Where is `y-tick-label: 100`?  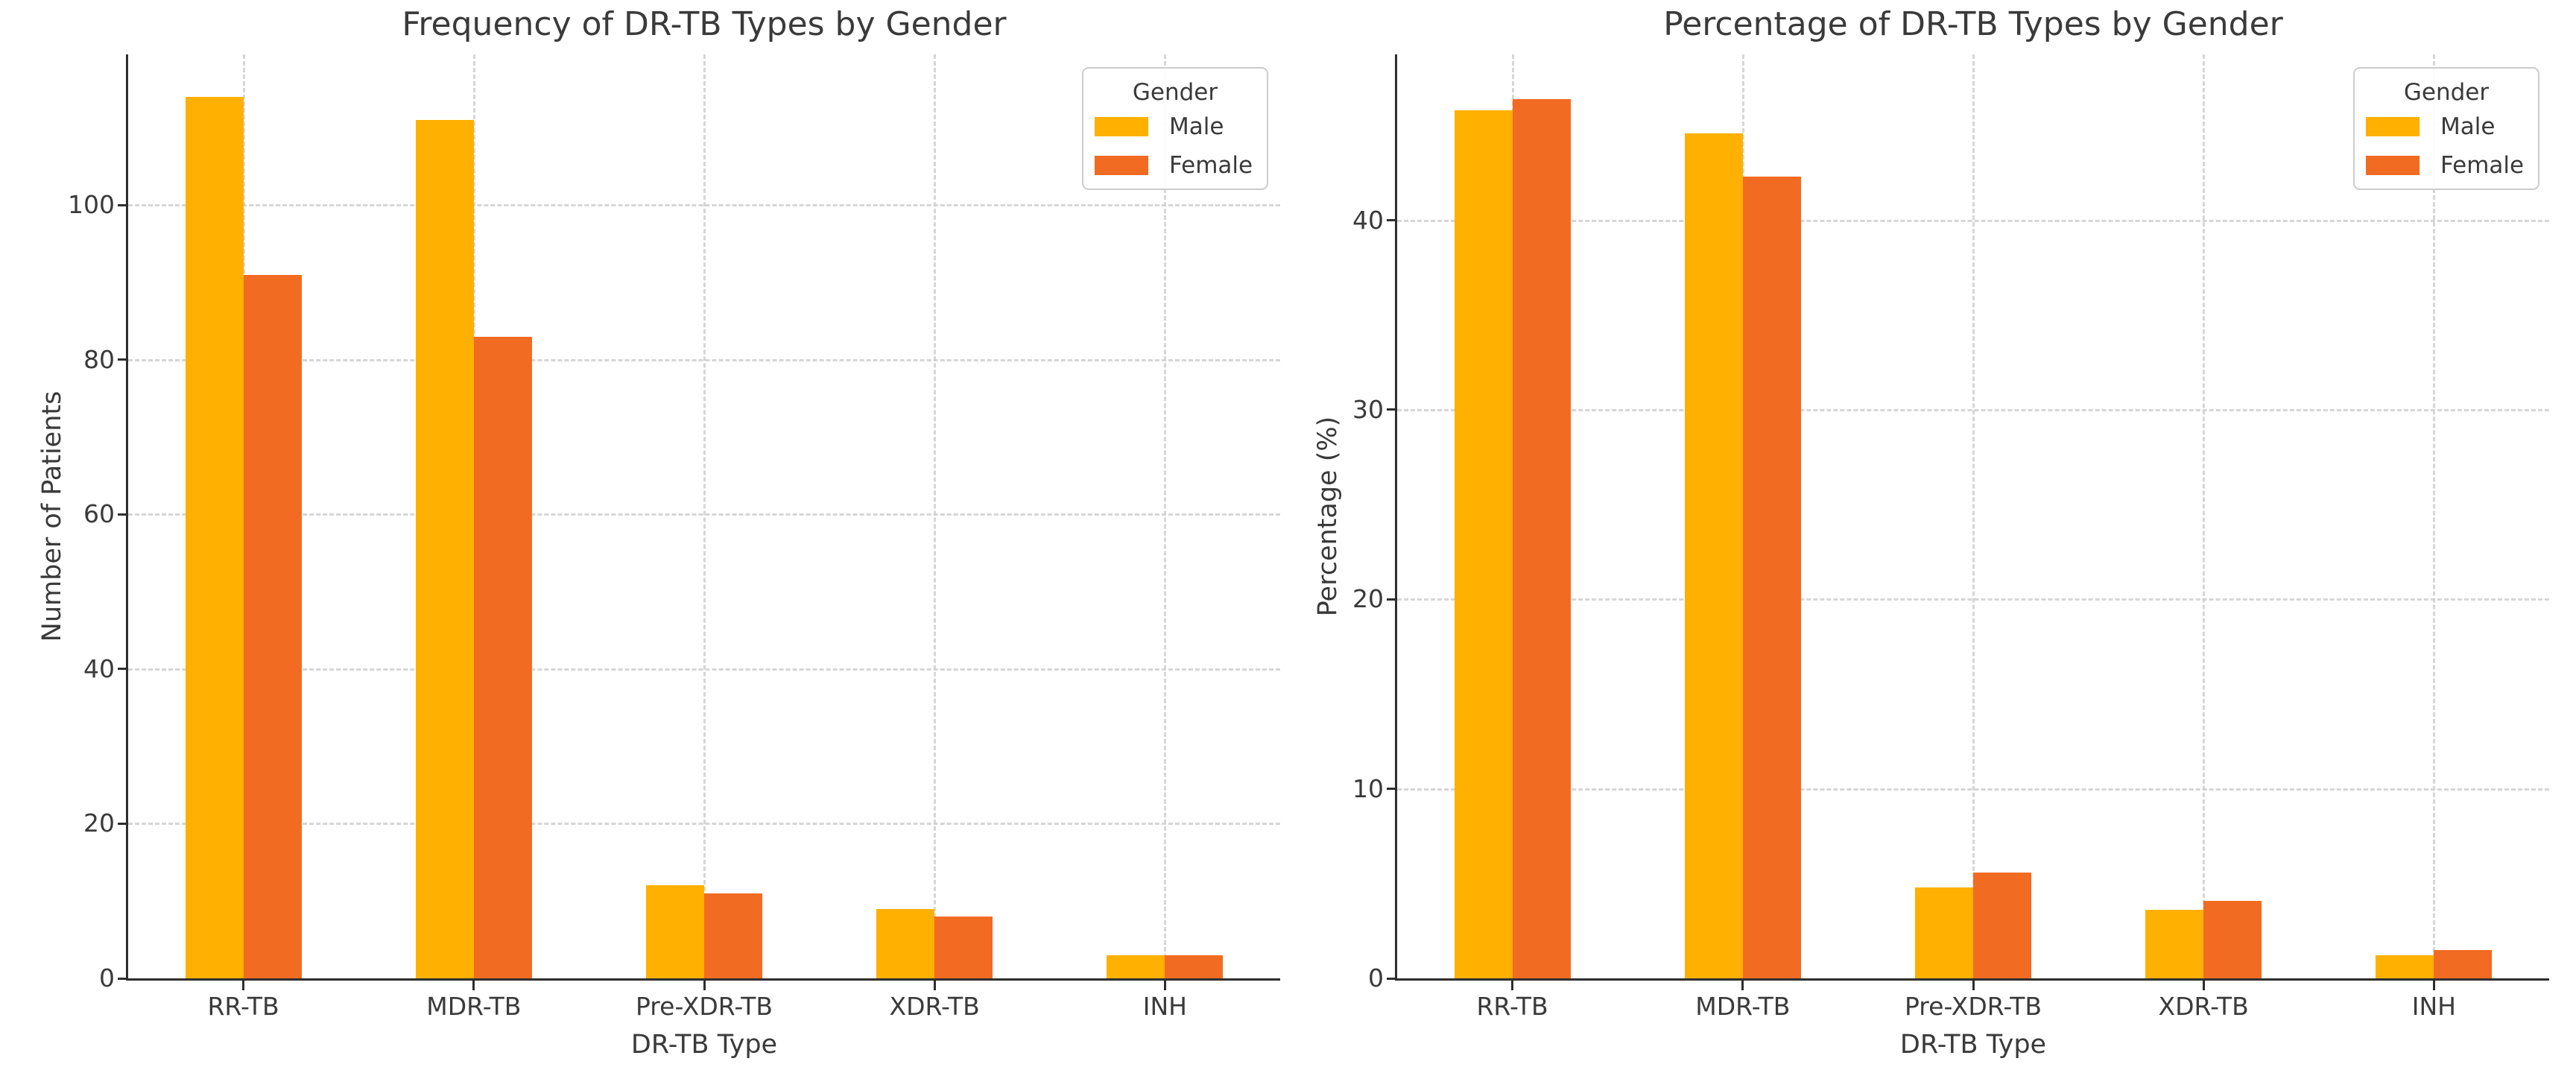 y-tick-label: 100 is located at coordinates (91, 205).